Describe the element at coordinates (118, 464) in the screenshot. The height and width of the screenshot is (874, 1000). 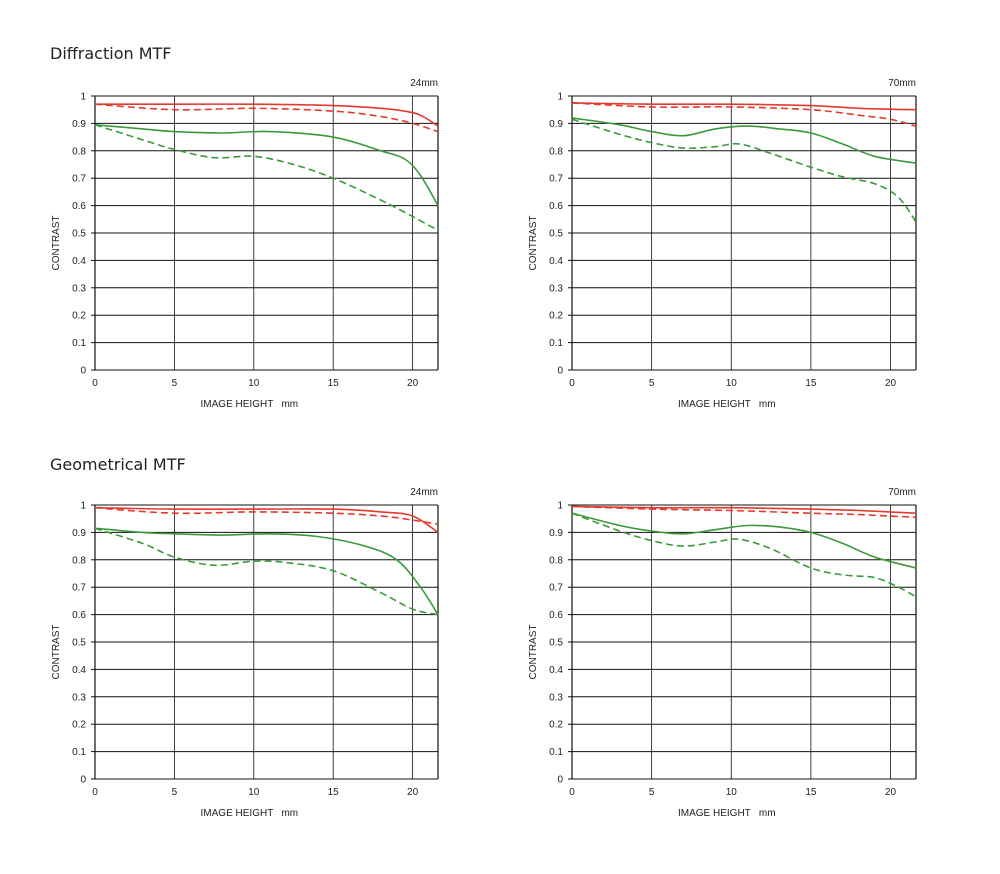
I see `section-title-geometrical: Geometrical MTF` at that location.